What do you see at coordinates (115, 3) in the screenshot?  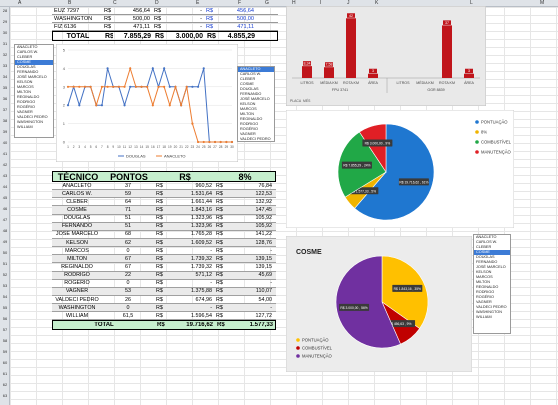 I see `column-header: C` at bounding box center [115, 3].